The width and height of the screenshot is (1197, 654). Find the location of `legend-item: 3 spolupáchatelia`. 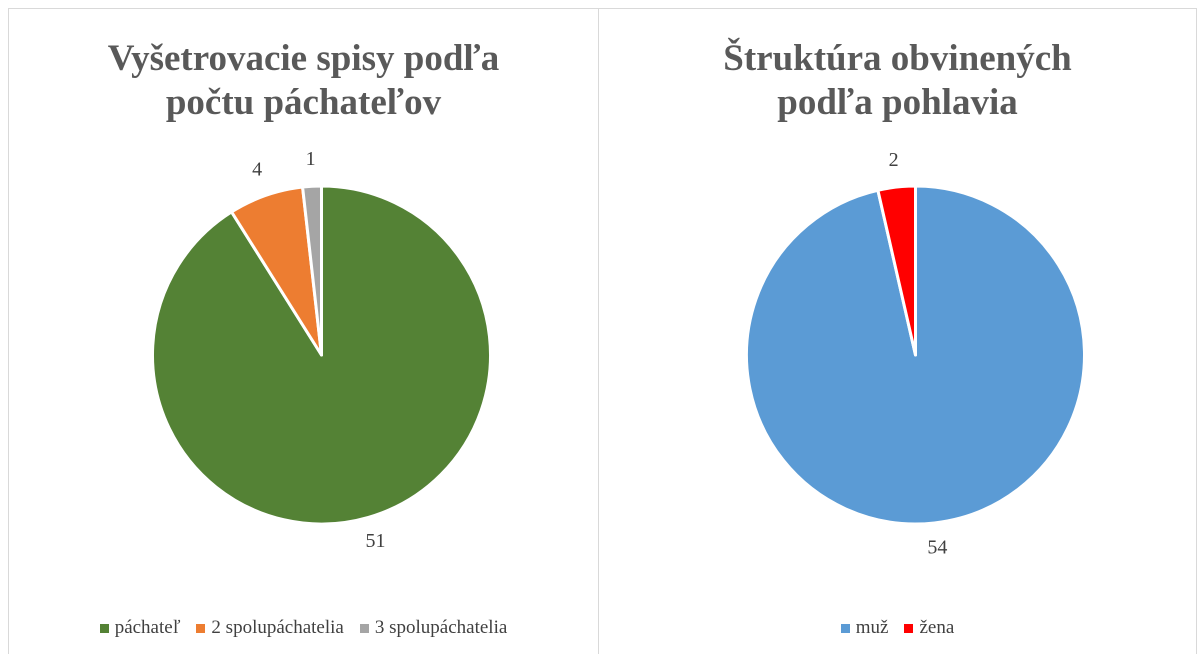

legend-item: 3 spolupáchatelia is located at coordinates (433, 627).